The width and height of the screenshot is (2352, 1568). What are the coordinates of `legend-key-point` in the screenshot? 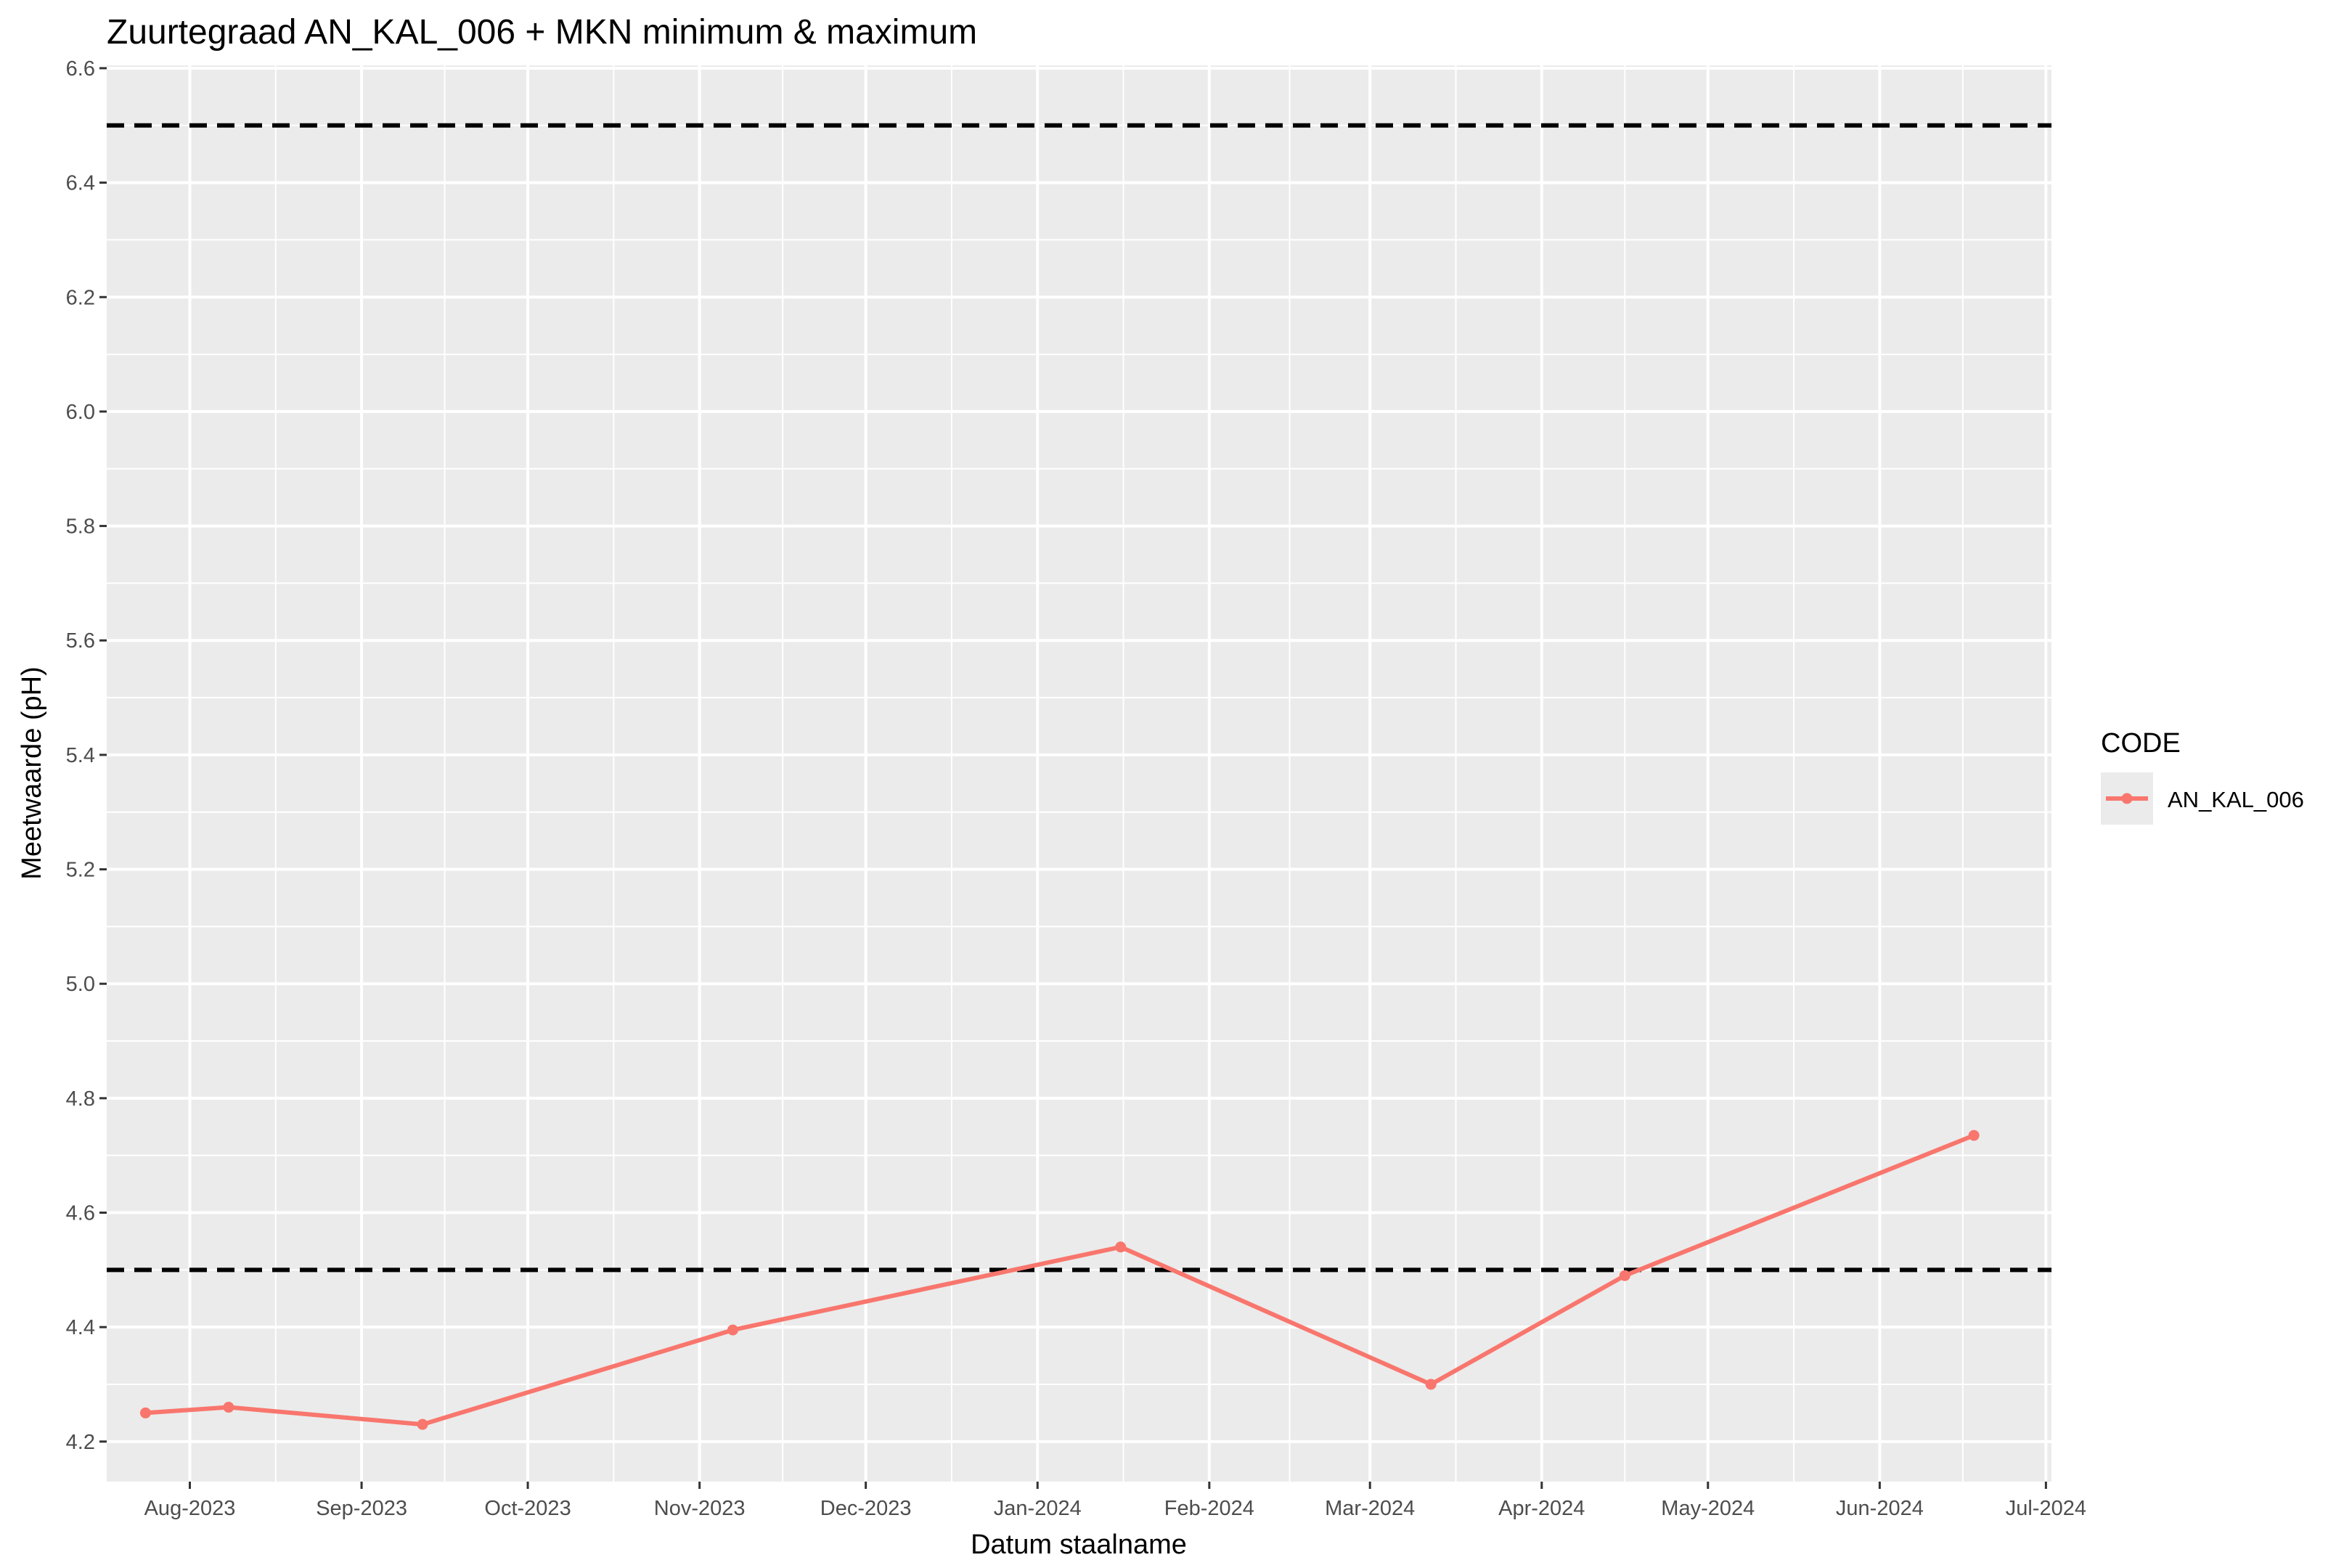 It's located at (2127, 799).